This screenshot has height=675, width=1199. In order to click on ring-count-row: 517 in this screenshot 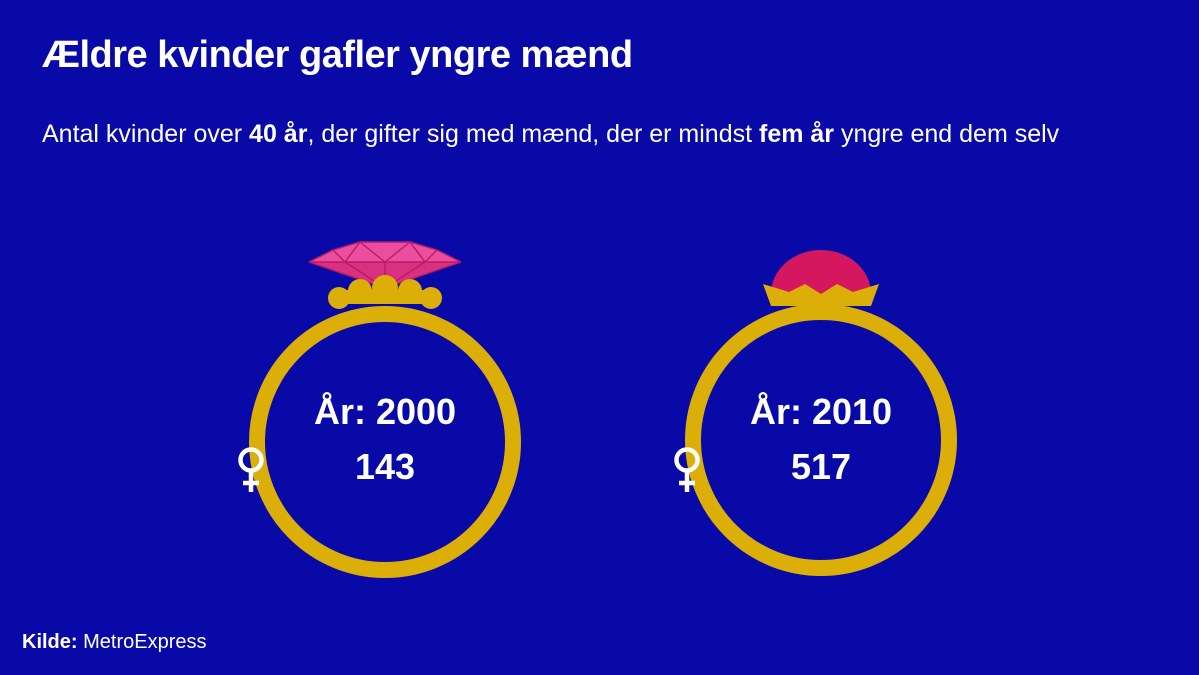, I will do `click(821, 469)`.